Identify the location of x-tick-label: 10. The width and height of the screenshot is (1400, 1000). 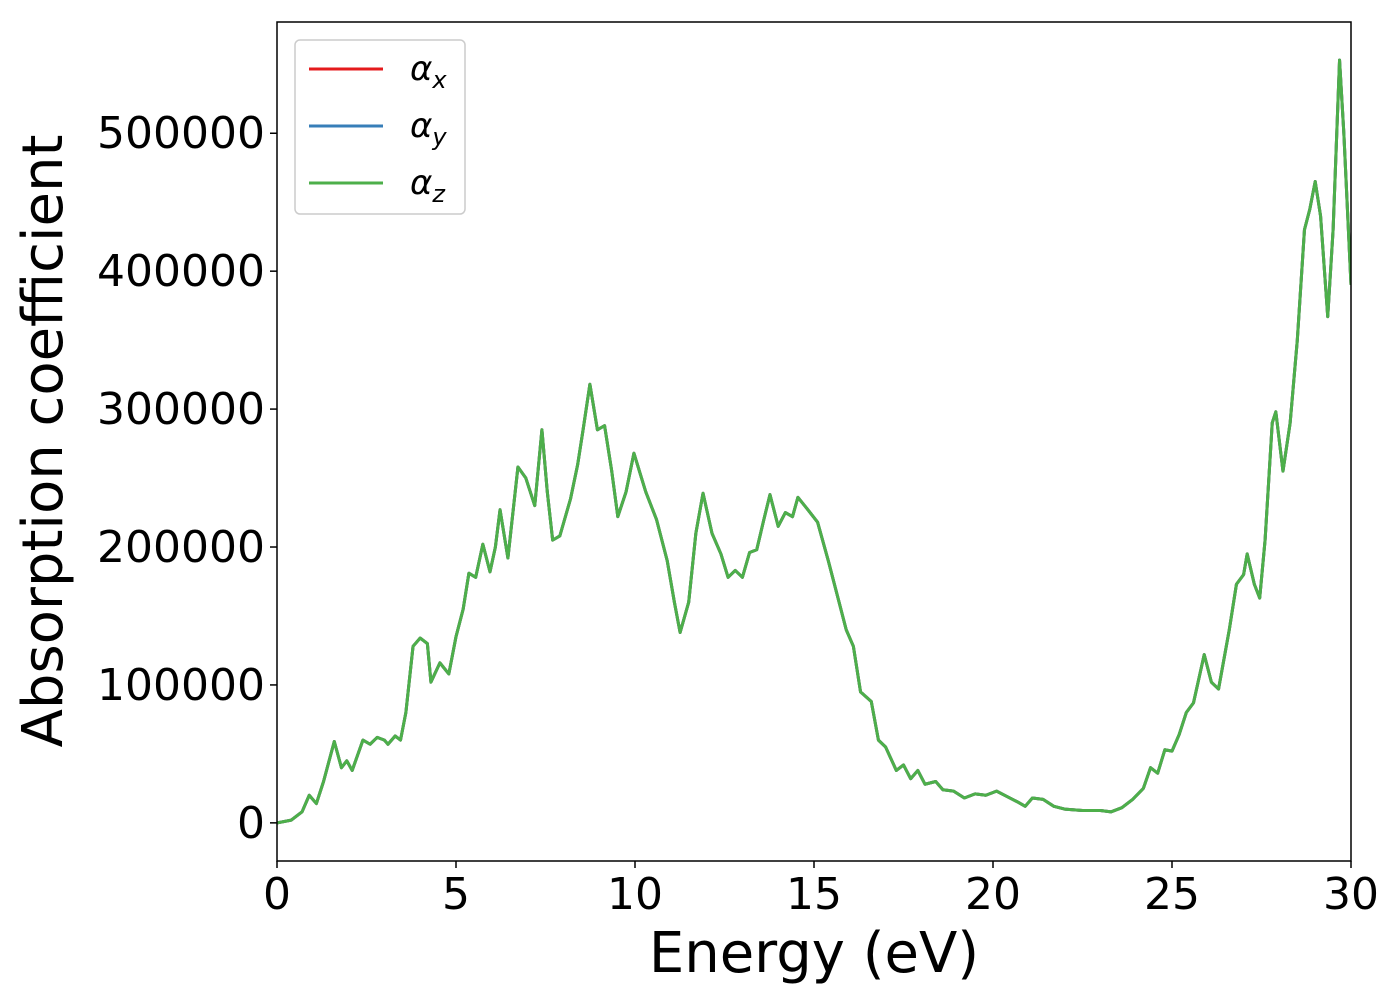
(635, 894).